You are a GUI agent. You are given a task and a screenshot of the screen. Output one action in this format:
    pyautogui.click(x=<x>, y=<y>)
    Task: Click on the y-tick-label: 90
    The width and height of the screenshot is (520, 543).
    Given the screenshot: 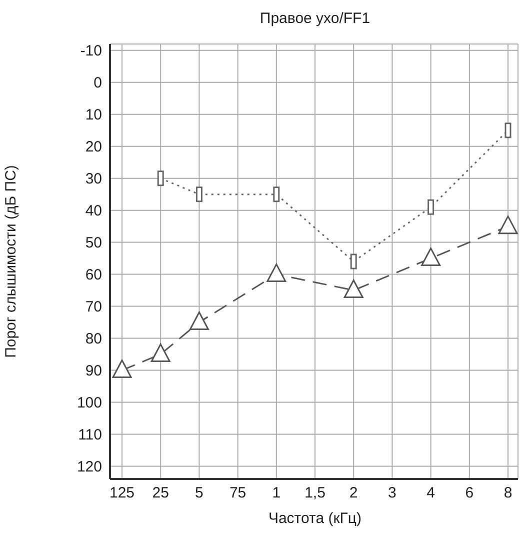 What is the action you would take?
    pyautogui.click(x=93, y=371)
    